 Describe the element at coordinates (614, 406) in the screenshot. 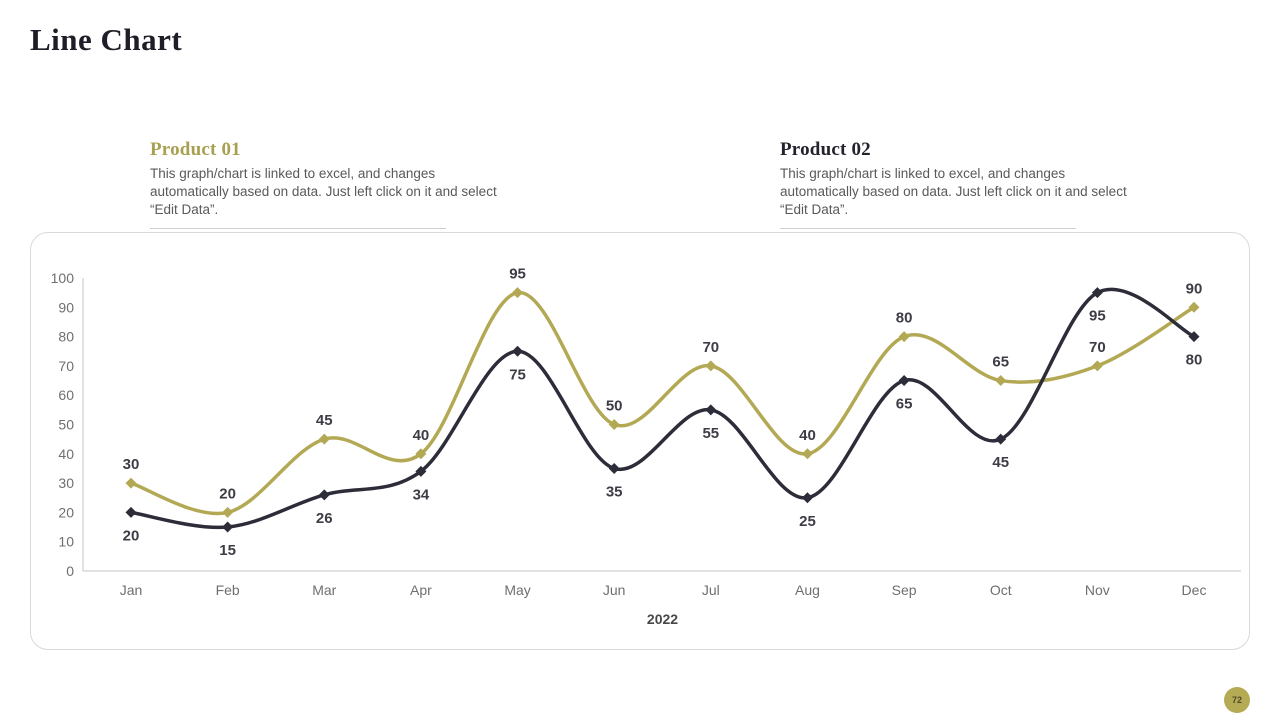

I see `data-point-label: 50` at that location.